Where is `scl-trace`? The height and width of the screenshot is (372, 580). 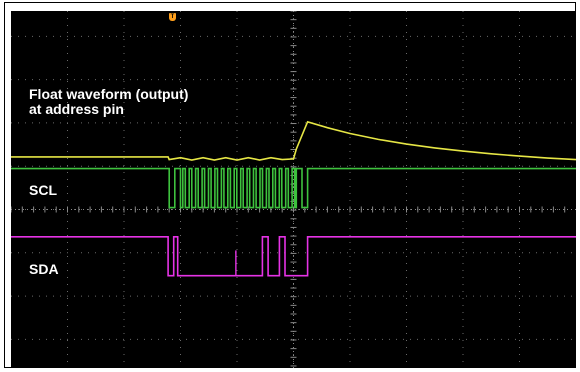 scl-trace is located at coordinates (293, 188).